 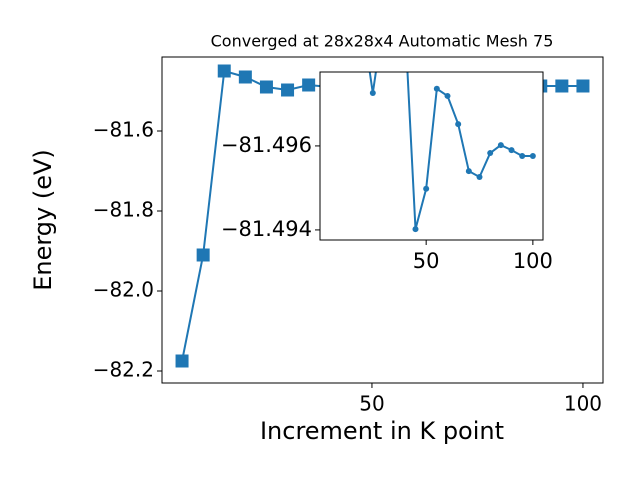 I want to click on plot-series, so click(x=447, y=125).